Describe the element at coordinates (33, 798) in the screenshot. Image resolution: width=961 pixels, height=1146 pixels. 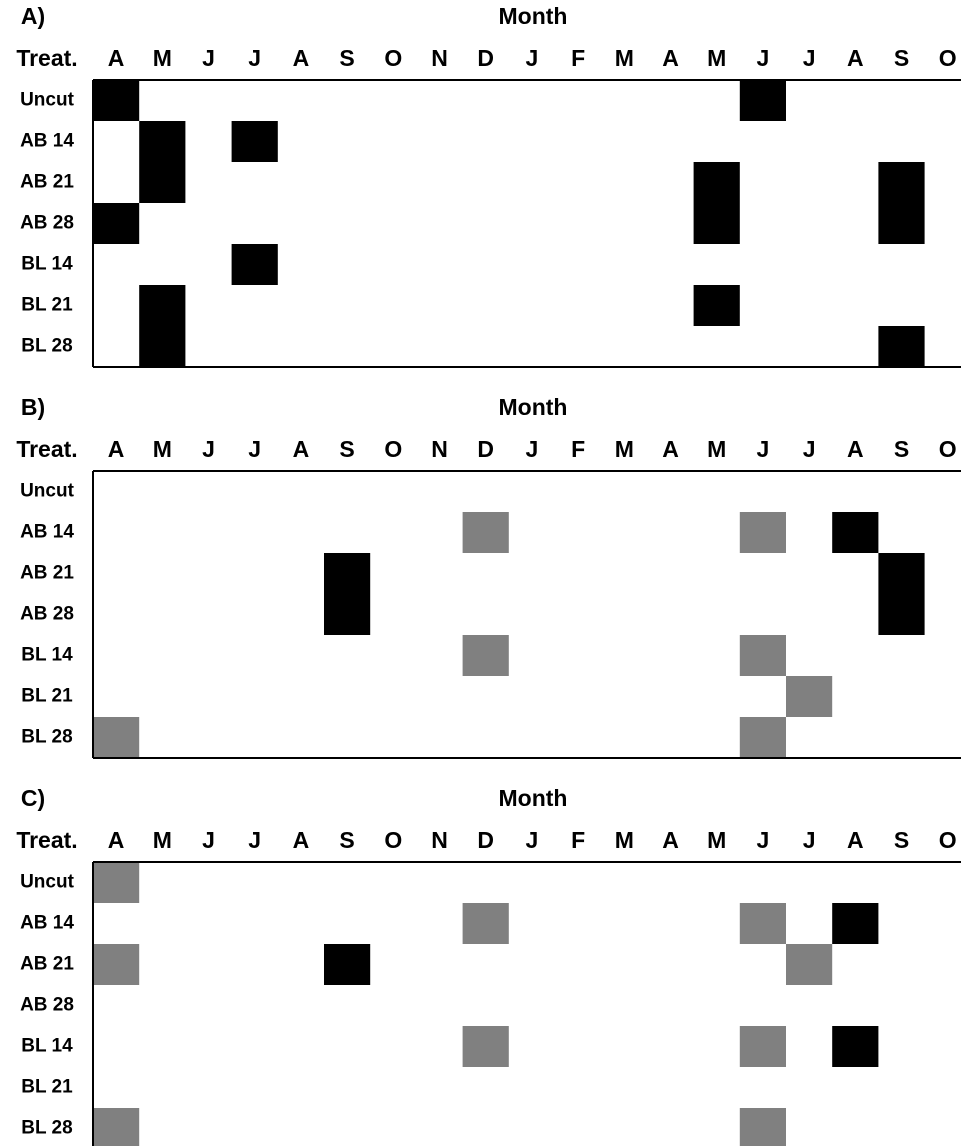
I see `panel-label: C)` at that location.